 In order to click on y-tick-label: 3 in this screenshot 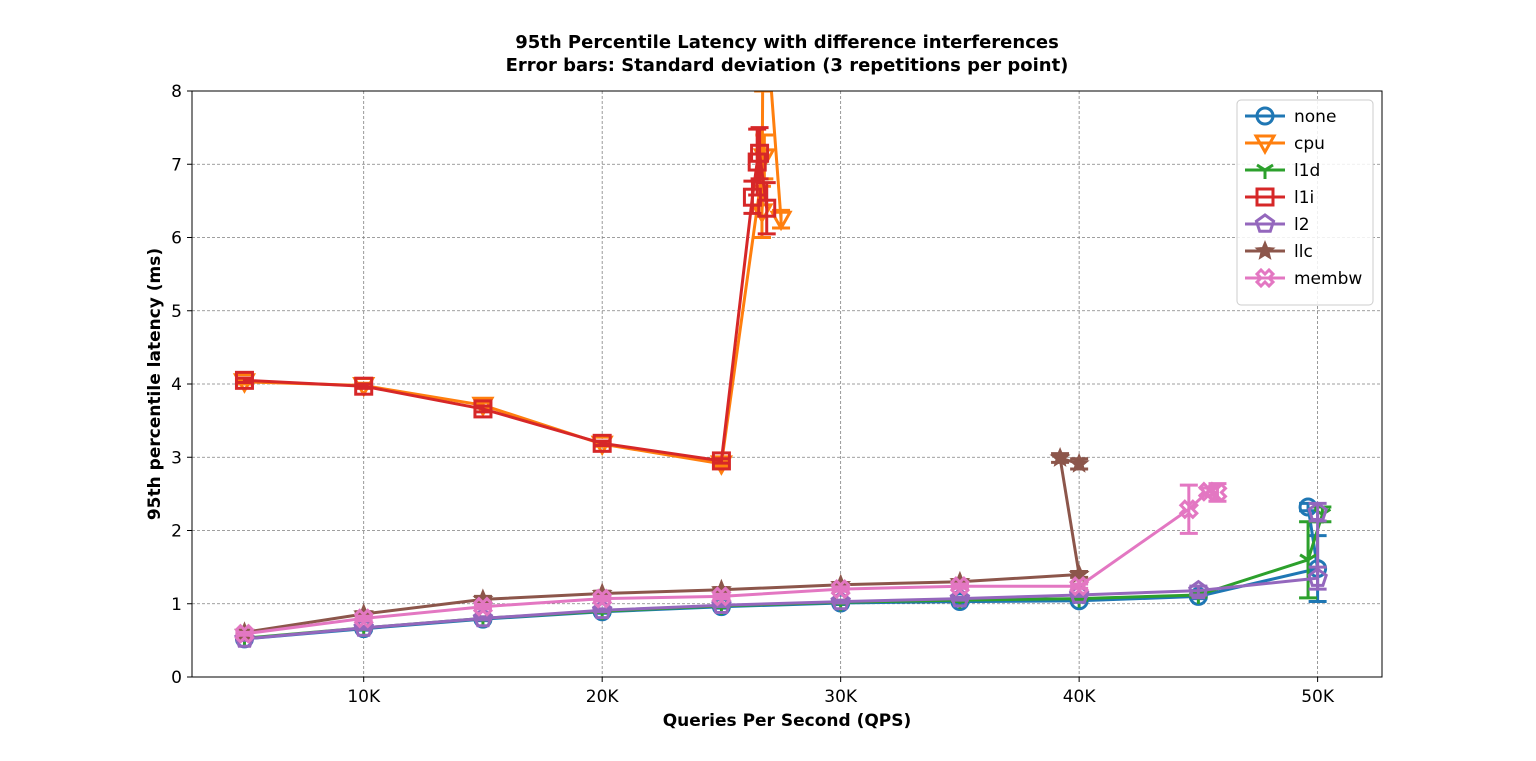, I will do `click(176, 458)`.